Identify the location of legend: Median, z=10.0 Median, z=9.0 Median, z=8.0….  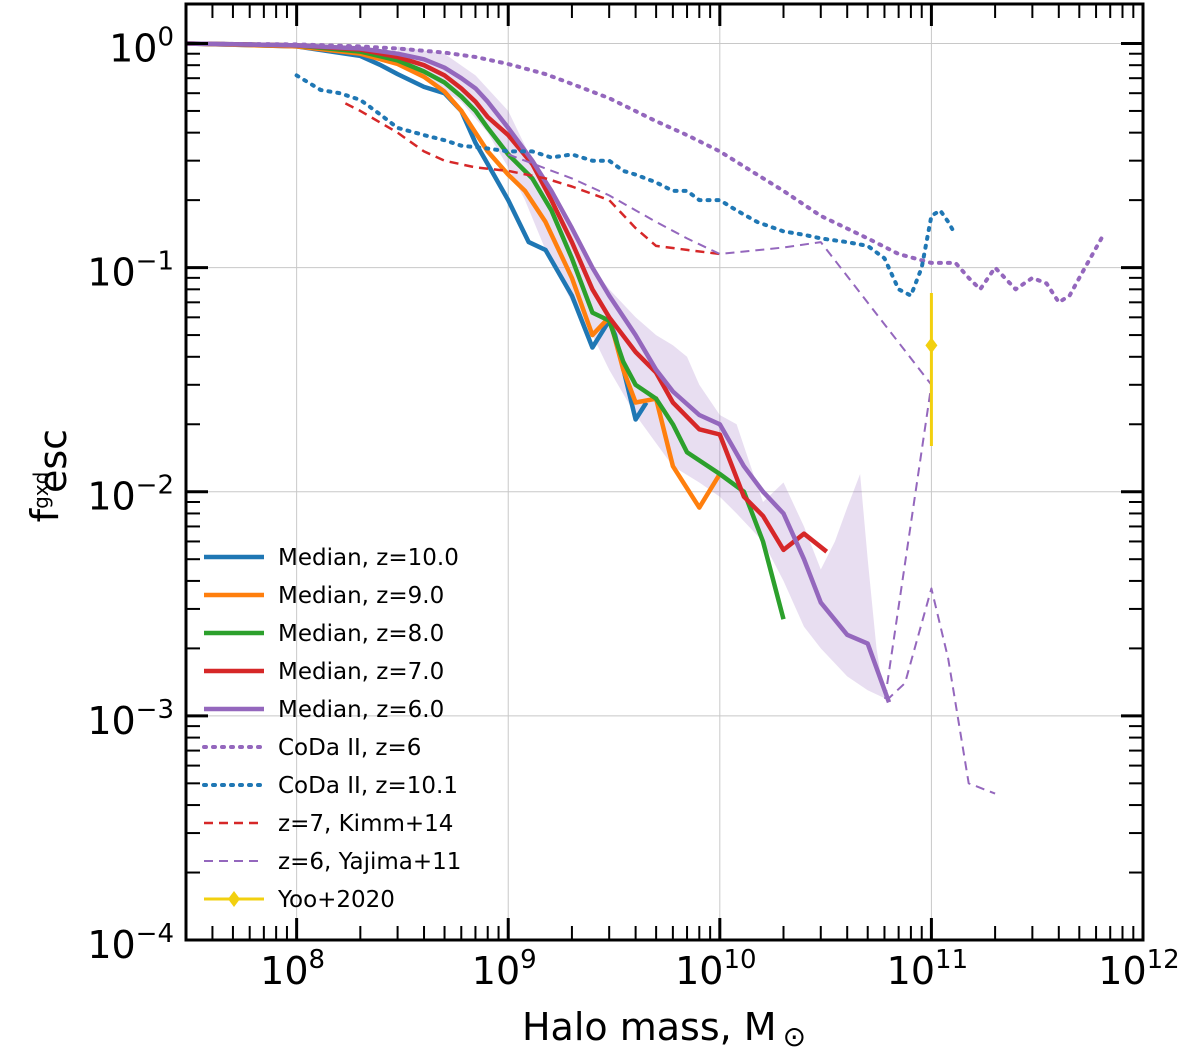
(331, 729).